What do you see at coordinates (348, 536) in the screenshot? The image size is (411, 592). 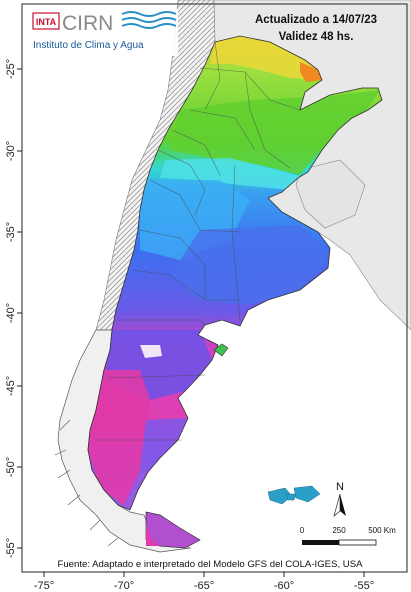 I see `scale-bar: 0 250 500 Km` at bounding box center [348, 536].